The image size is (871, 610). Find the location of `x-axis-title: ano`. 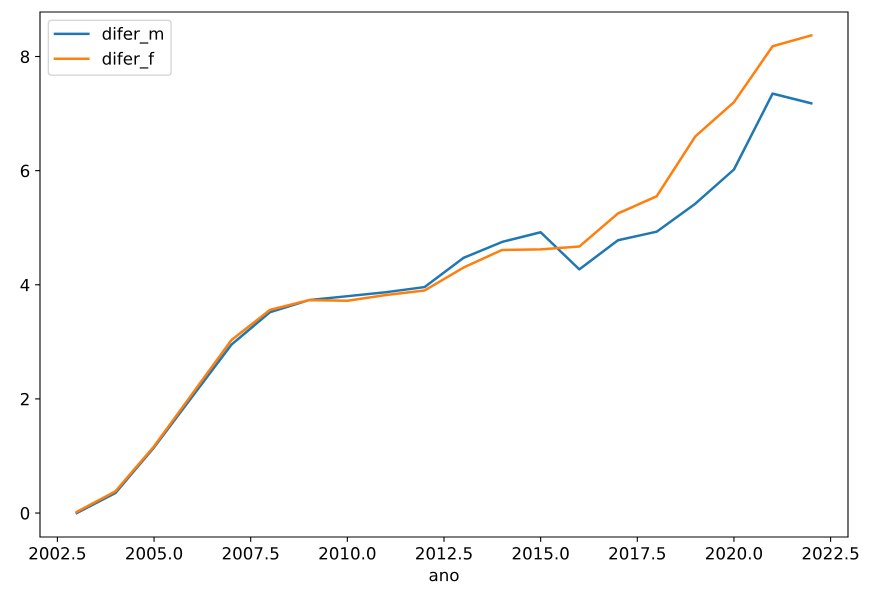

x-axis-title: ano is located at coordinates (444, 577).